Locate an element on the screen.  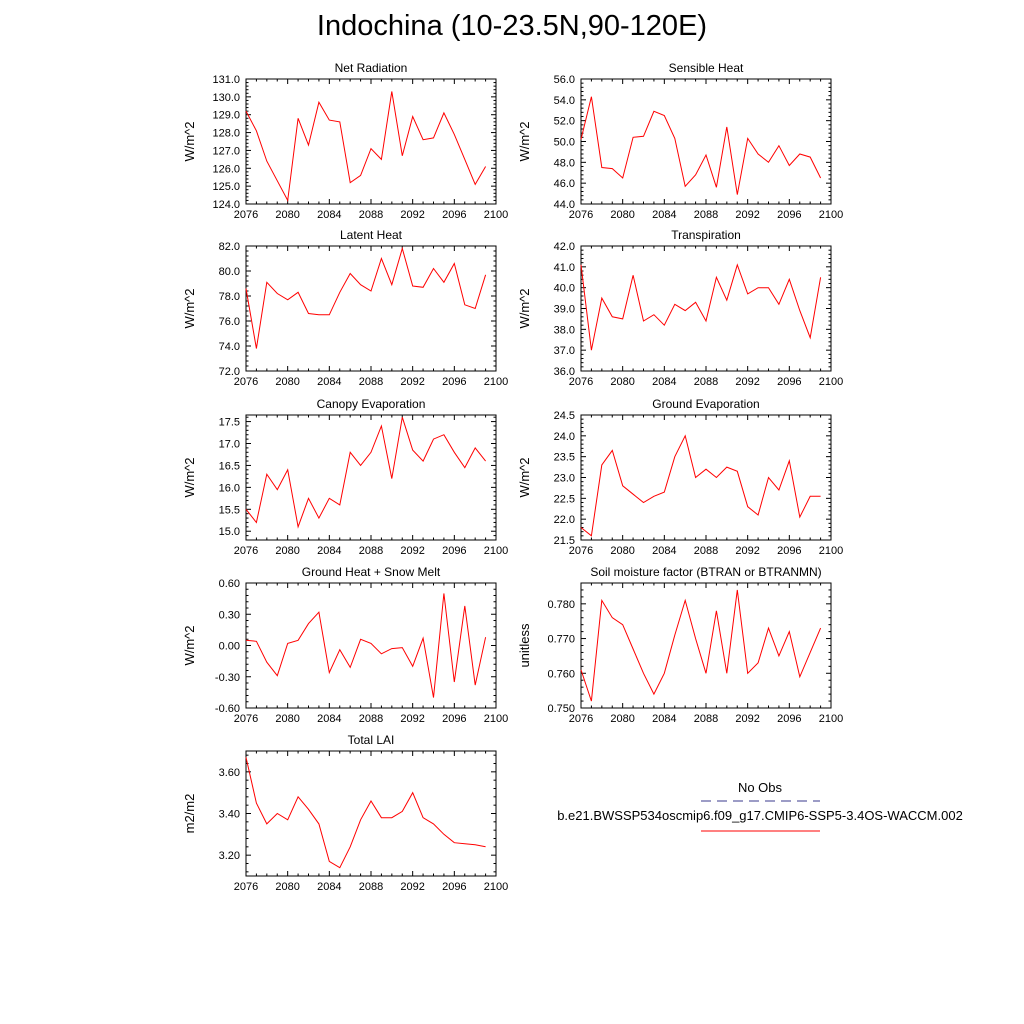
panel-2-ytick-label: 48.0 is located at coordinates (564, 163).